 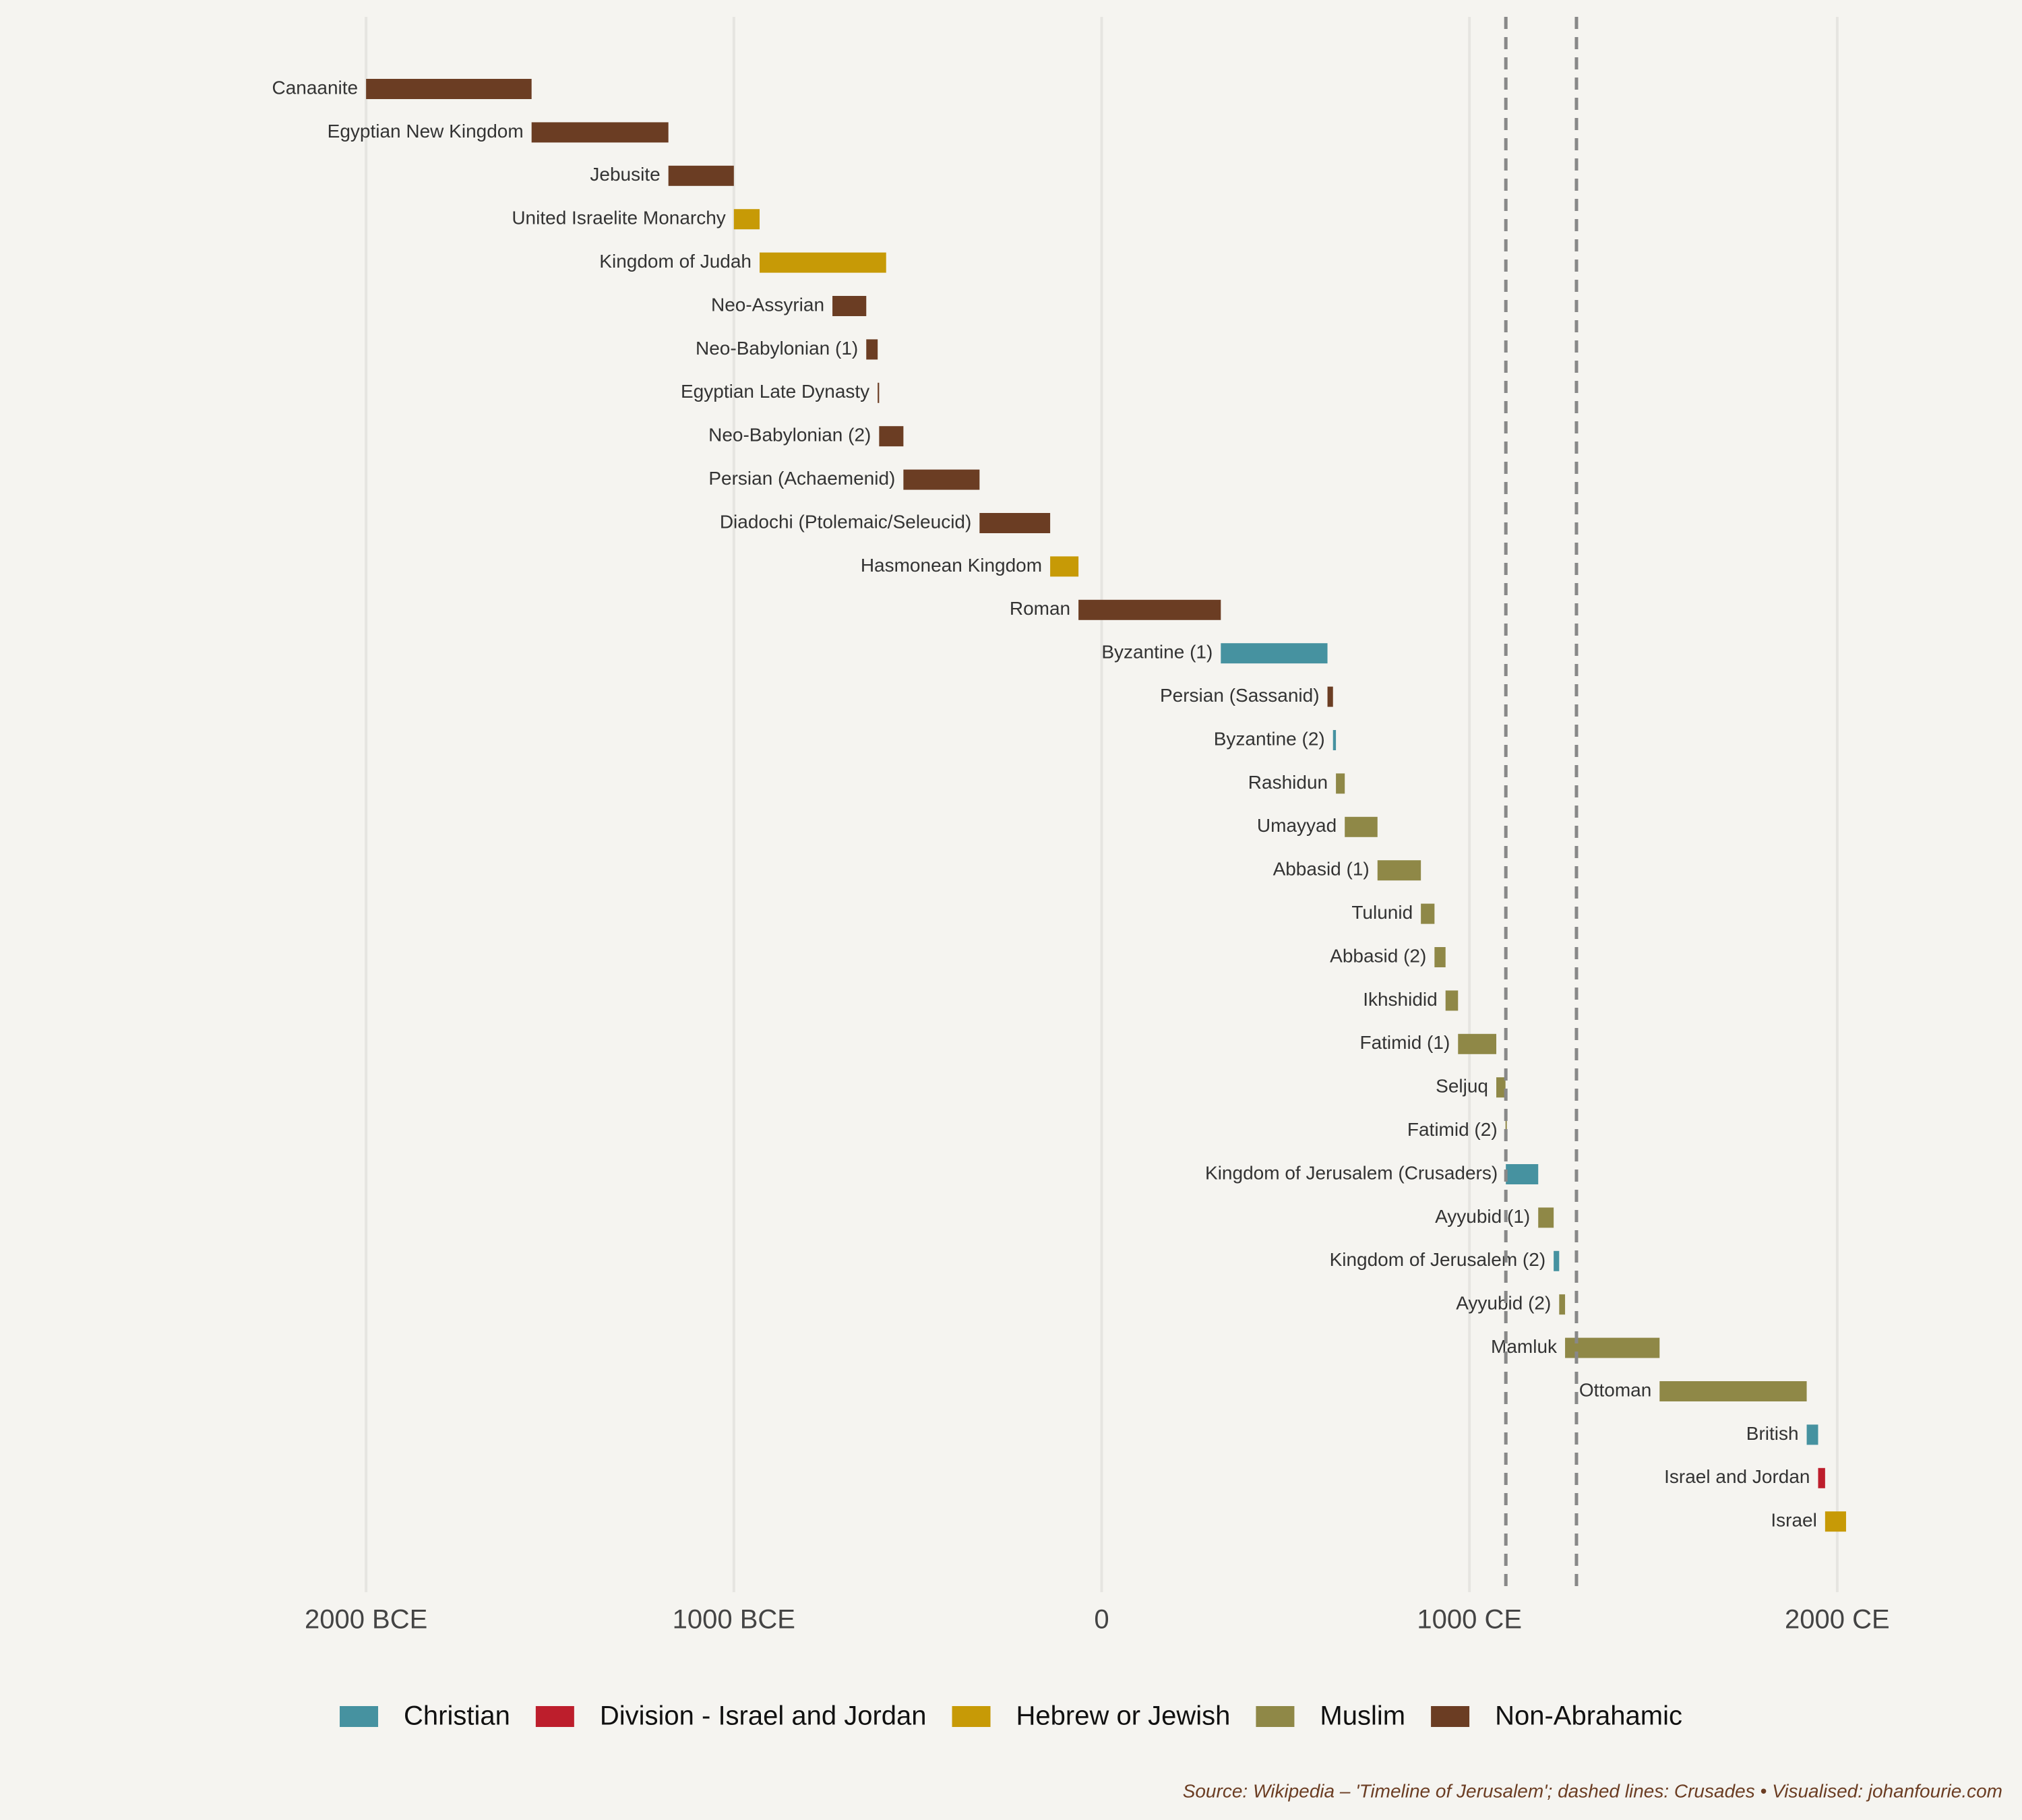 I want to click on legend-label: Non-Abrahamic, so click(x=1588, y=1716).